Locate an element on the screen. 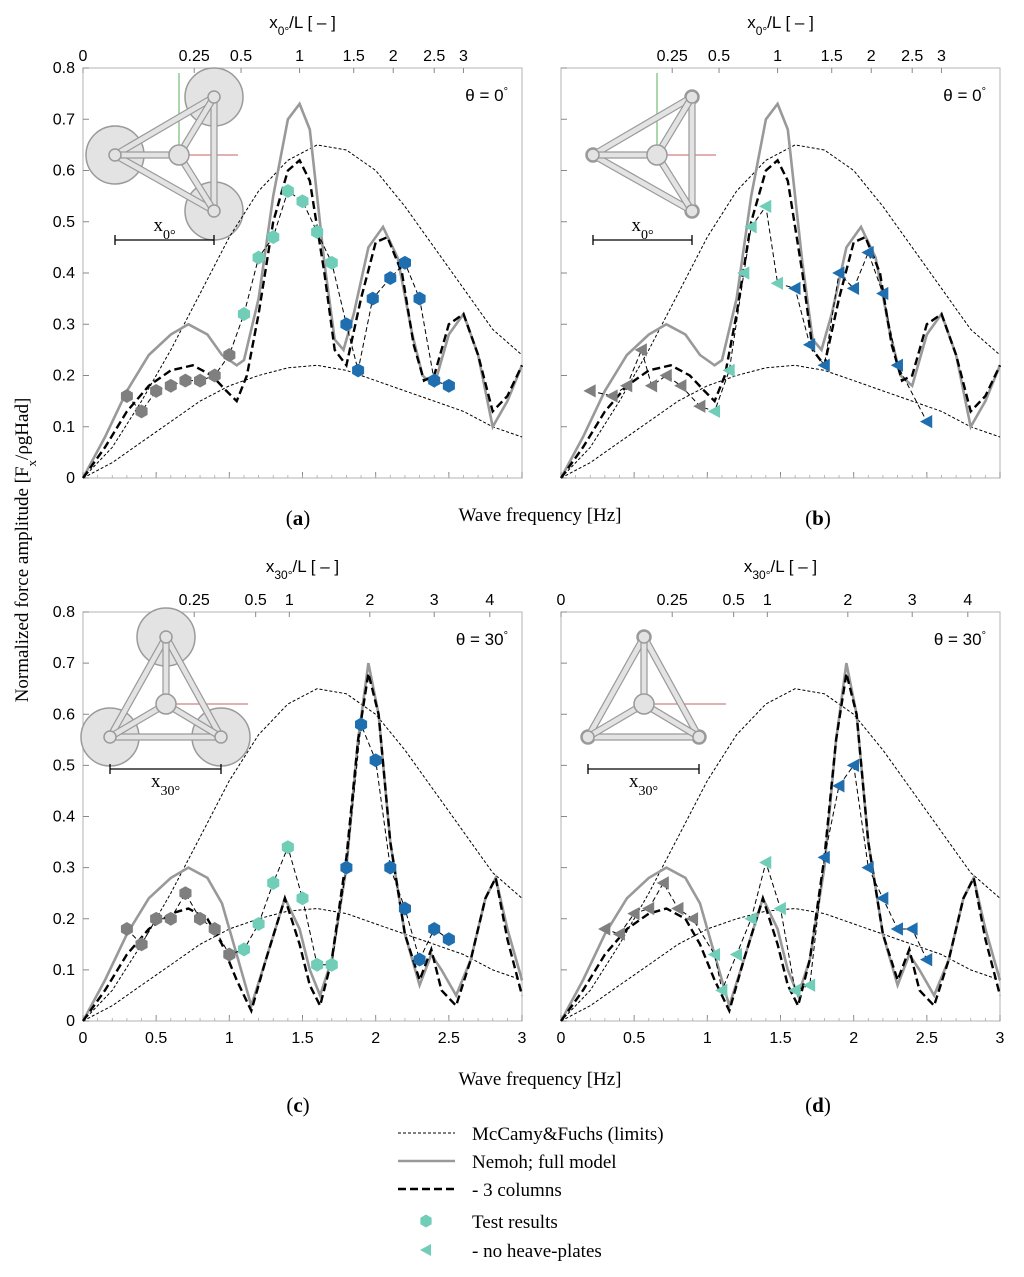  legend-item: Test results is located at coordinates (489, 1222).